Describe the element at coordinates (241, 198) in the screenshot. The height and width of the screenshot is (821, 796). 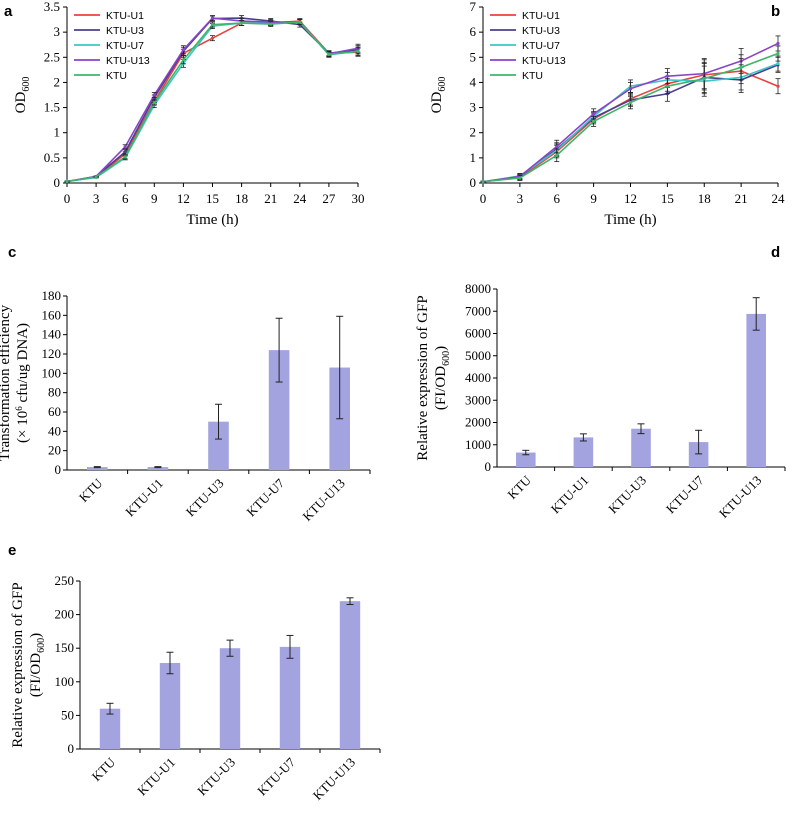
I see `x-tick-label: 18` at that location.